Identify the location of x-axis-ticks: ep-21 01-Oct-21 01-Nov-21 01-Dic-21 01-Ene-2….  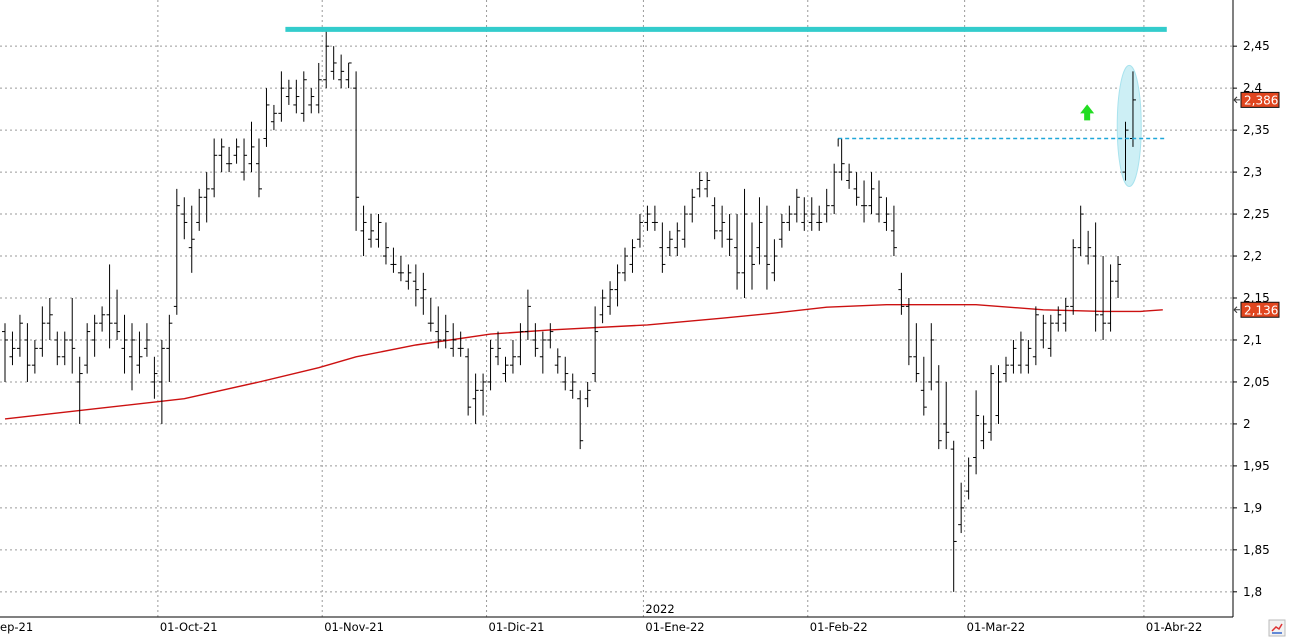
(601, 618).